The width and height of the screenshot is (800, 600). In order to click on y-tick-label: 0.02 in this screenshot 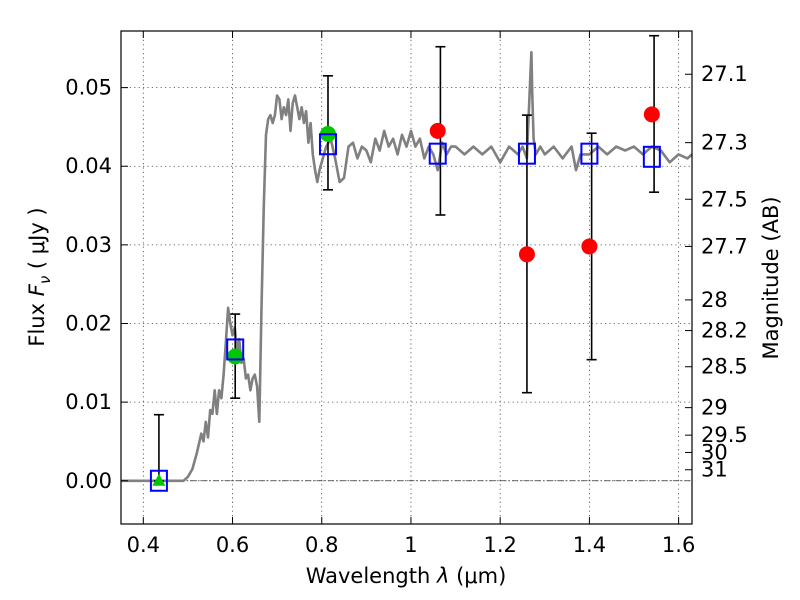, I will do `click(88, 323)`.